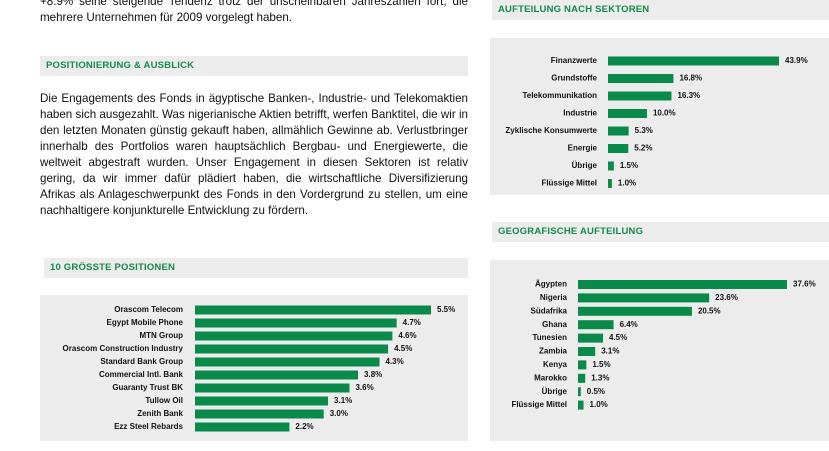 The height and width of the screenshot is (451, 829). Describe the element at coordinates (550, 377) in the screenshot. I see `category-label: Marokko` at that location.